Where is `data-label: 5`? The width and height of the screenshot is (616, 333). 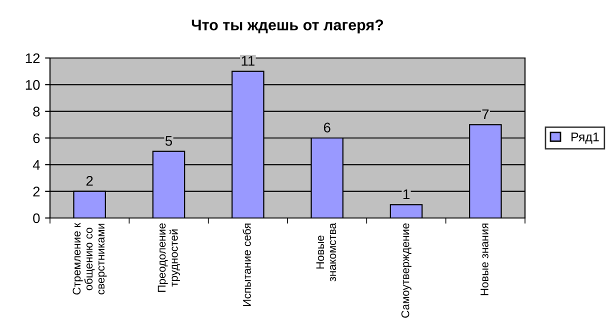
data-label: 5 is located at coordinates (168, 141).